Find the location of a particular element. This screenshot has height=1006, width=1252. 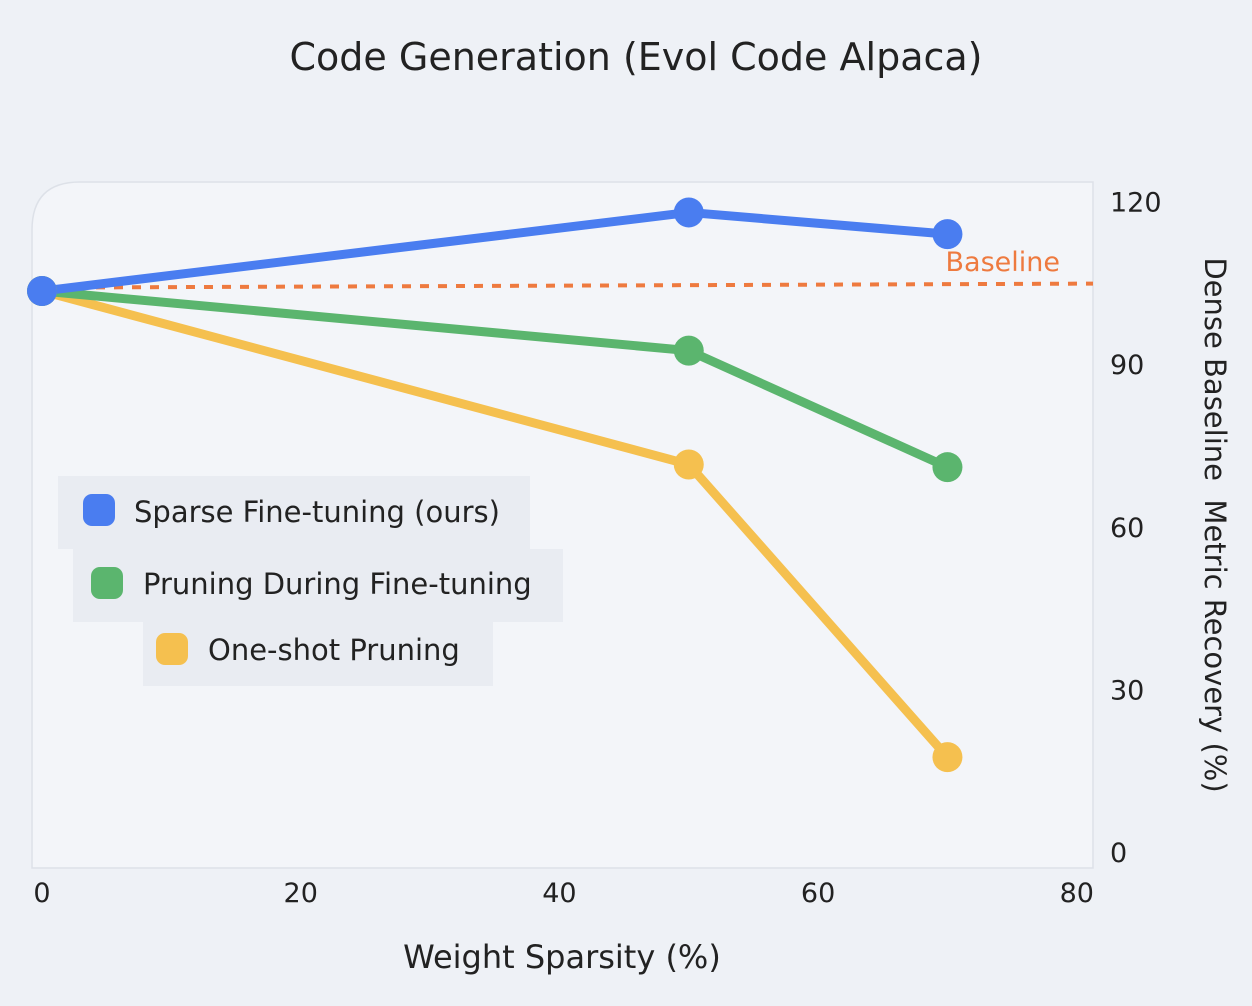

y-tick-label: 90 is located at coordinates (1127, 365).